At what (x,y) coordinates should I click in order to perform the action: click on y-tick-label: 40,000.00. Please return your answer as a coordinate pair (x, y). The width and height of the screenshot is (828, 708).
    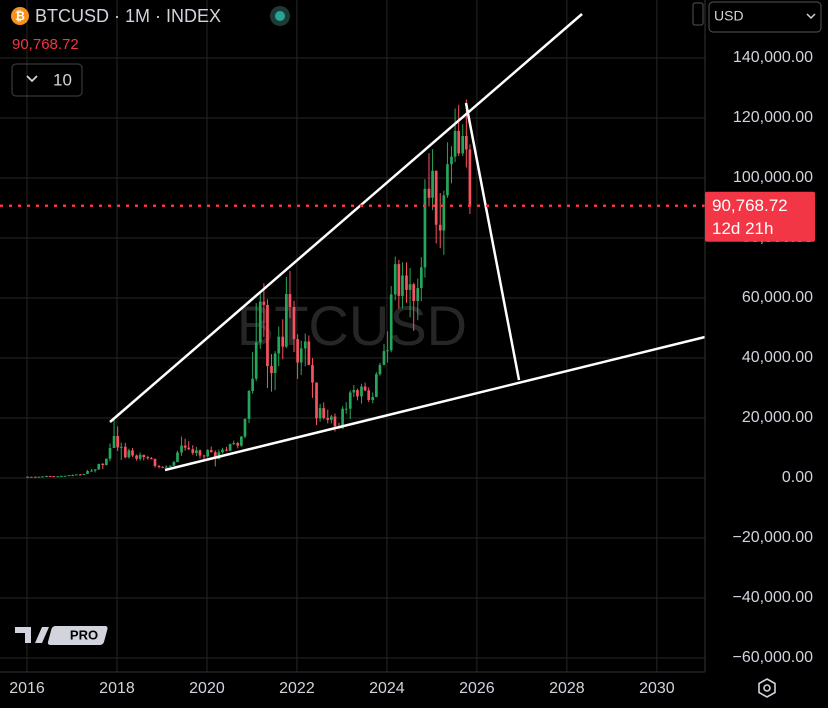
    Looking at the image, I should click on (777, 357).